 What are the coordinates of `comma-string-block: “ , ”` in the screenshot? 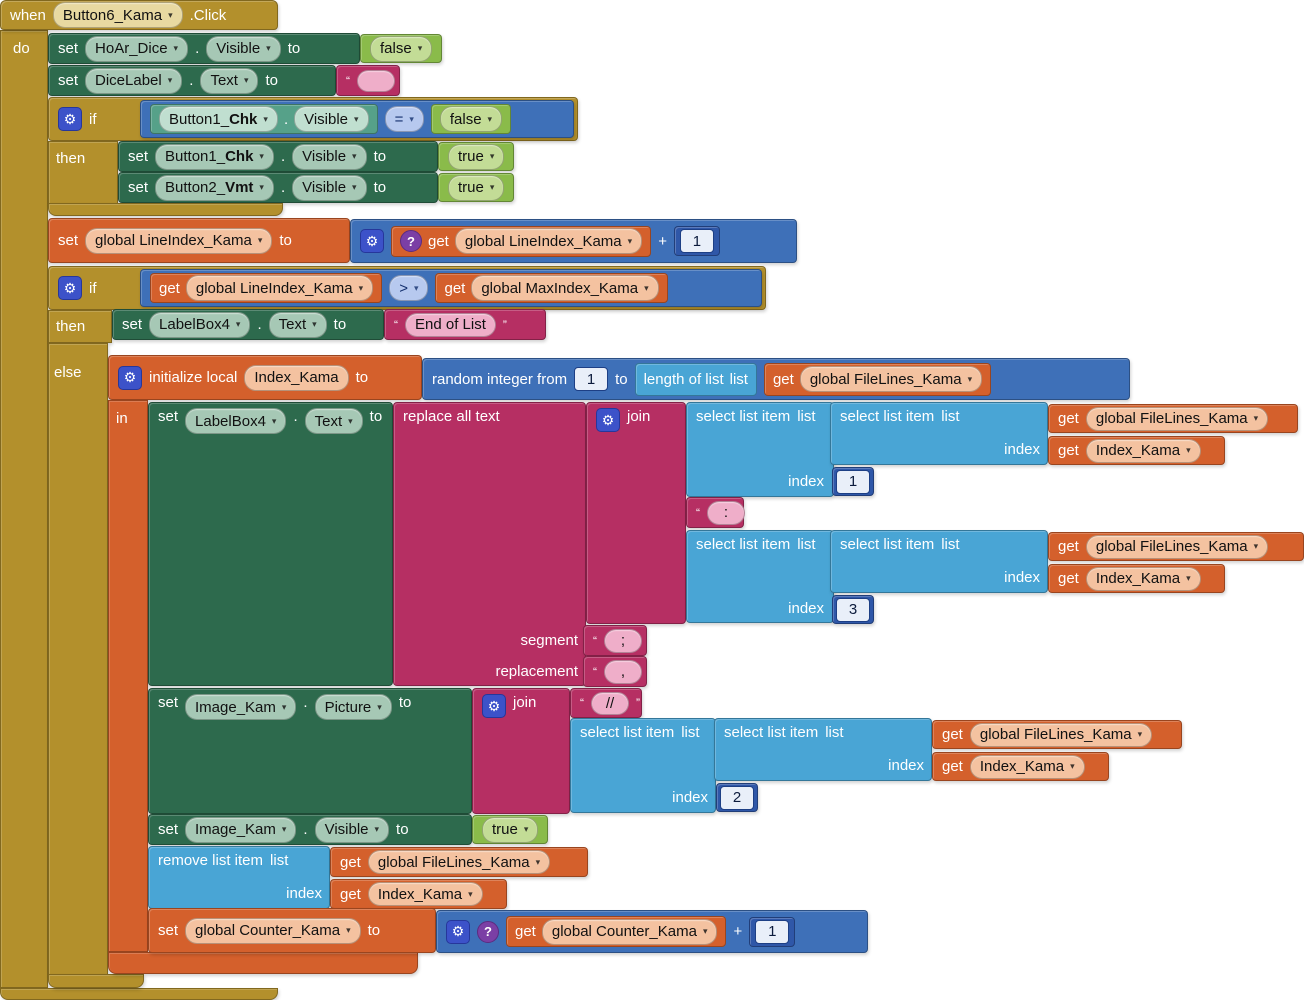 It's located at (618, 671).